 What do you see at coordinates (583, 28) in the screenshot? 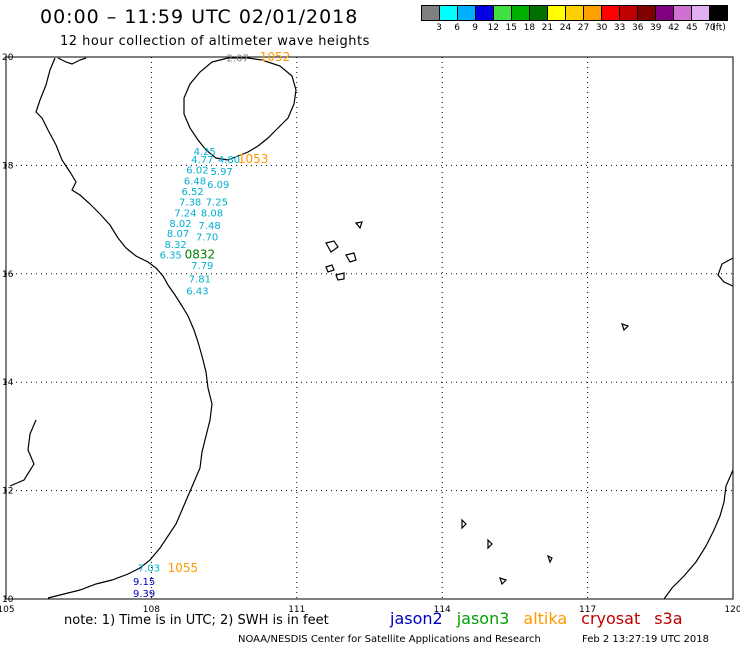
I see `legend-label: 27` at bounding box center [583, 28].